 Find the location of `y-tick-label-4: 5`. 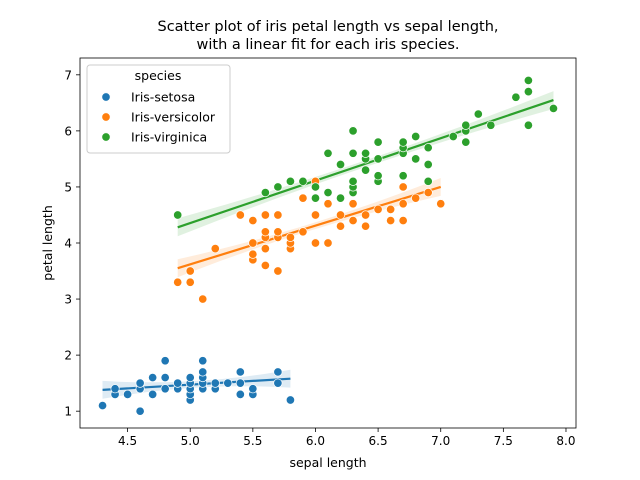

y-tick-label-4: 5 is located at coordinates (68, 187).